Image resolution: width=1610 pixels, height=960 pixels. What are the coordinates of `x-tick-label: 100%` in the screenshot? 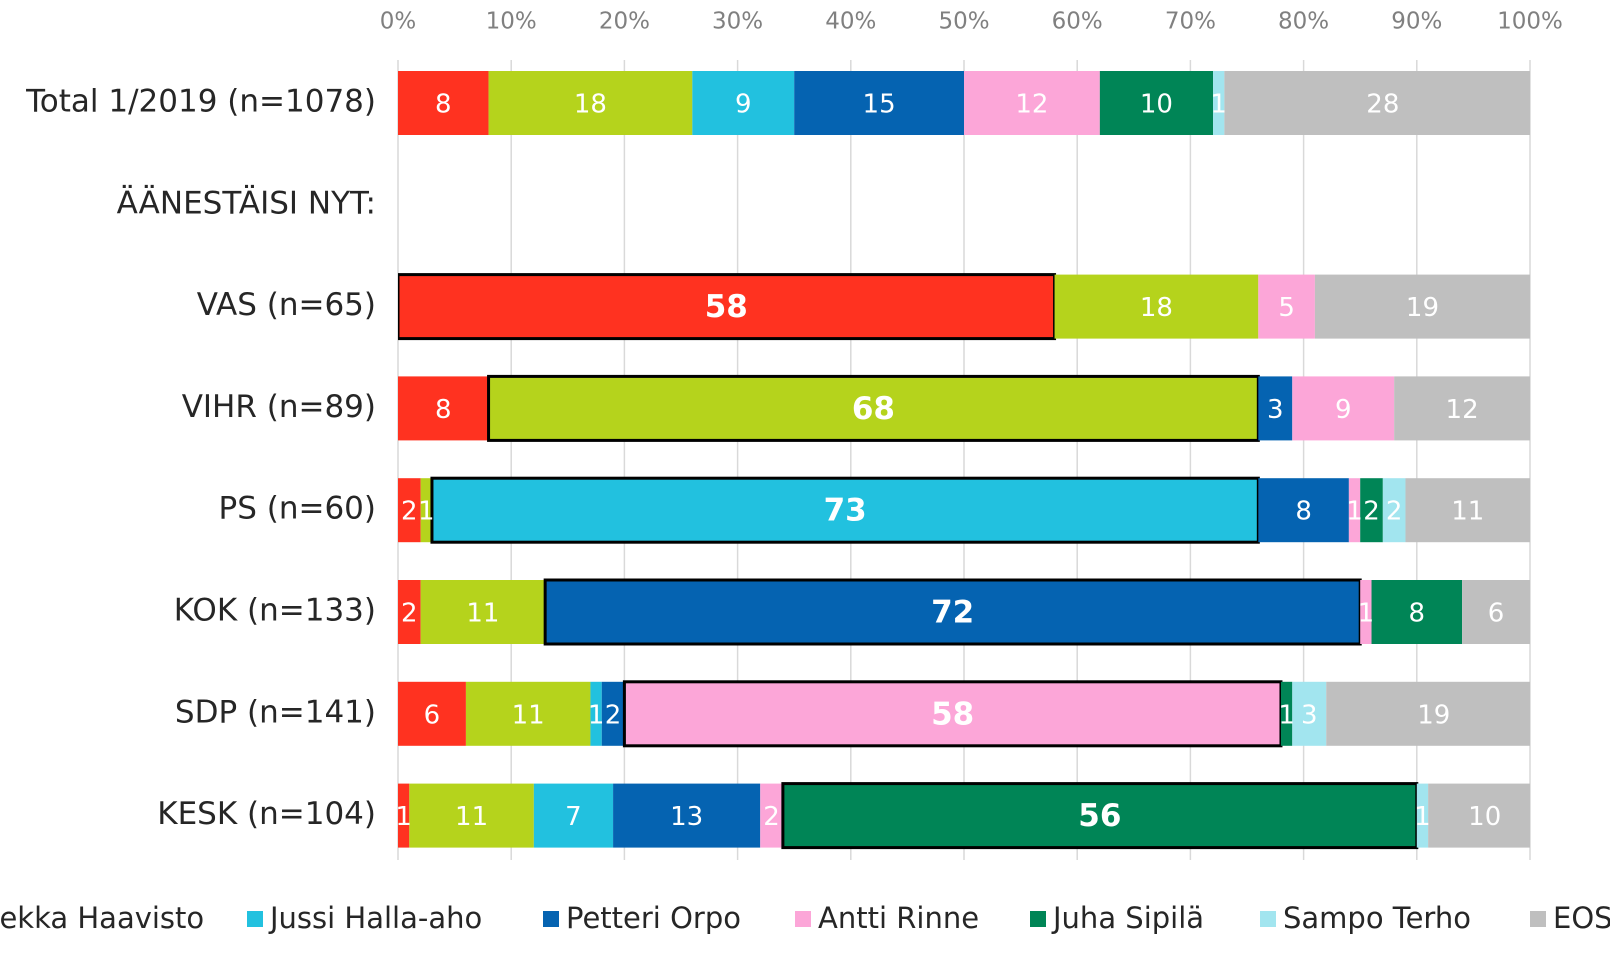 It's located at (1530, 22).